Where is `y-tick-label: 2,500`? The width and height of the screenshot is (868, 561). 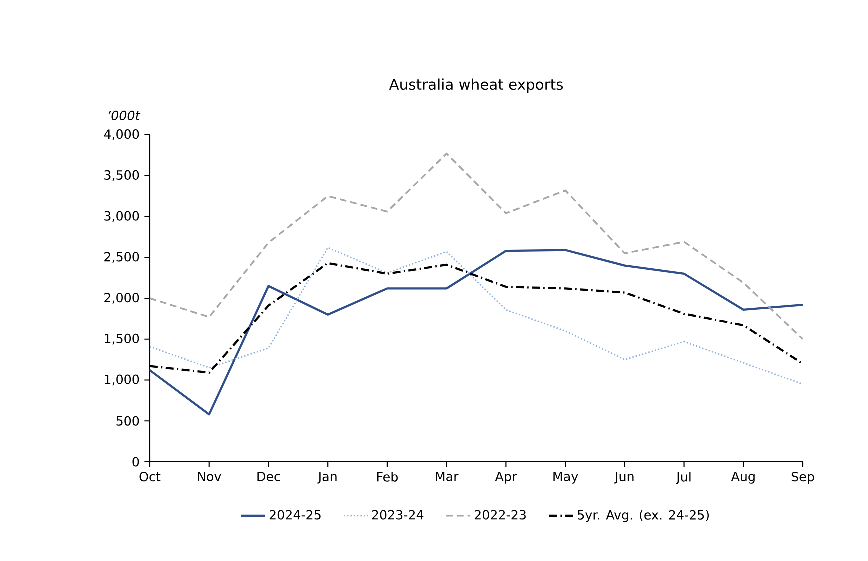
y-tick-label: 2,500 is located at coordinates (122, 258).